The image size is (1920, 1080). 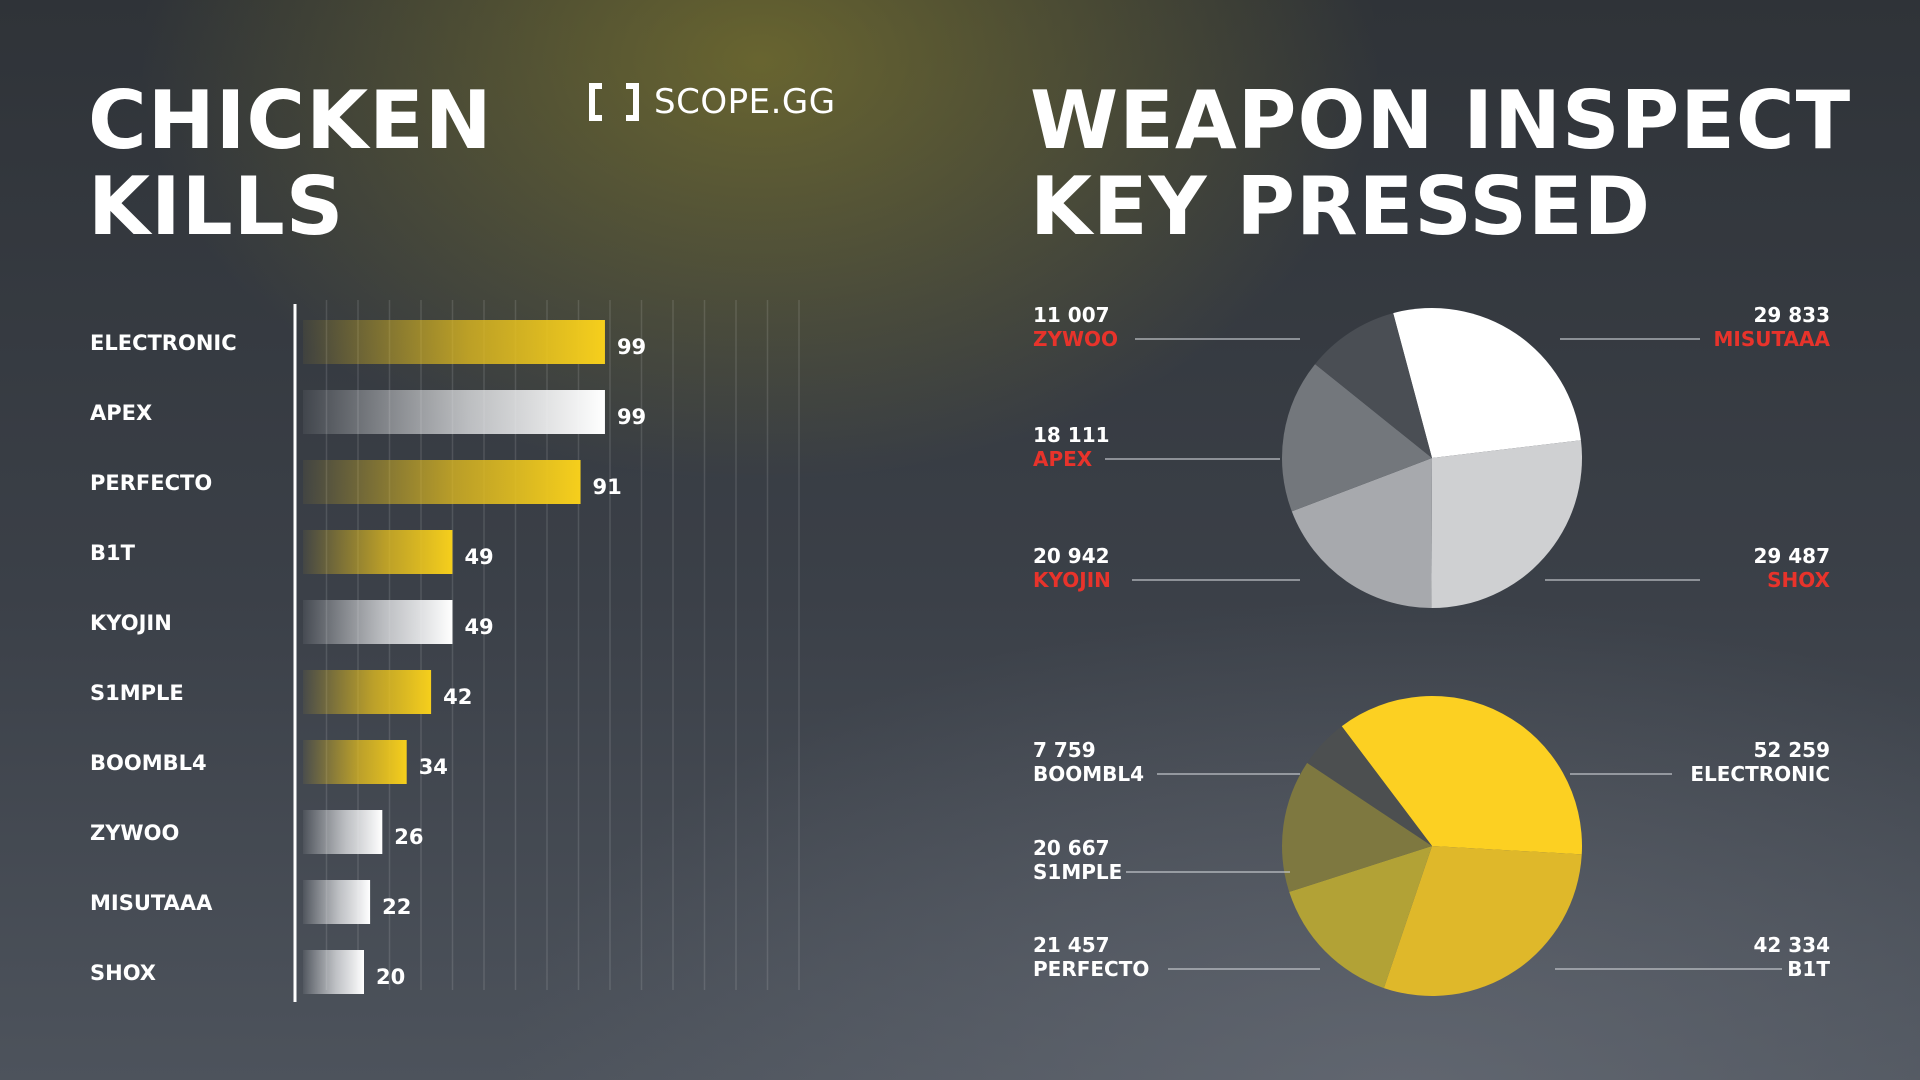 I want to click on pie-name-label: APEX, so click(x=1063, y=459).